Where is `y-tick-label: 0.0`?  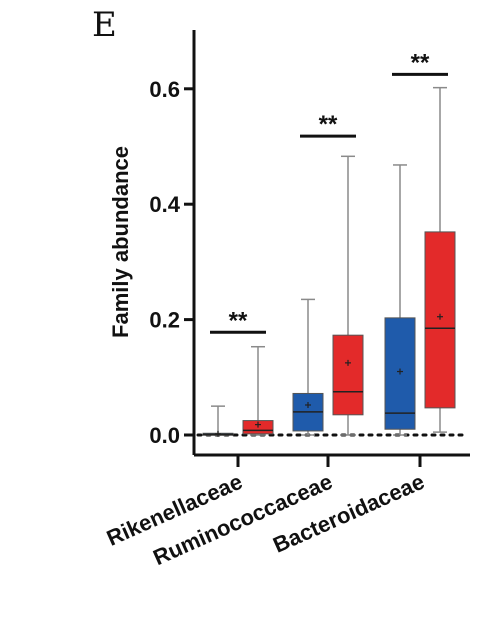 y-tick-label: 0.0 is located at coordinates (164, 435).